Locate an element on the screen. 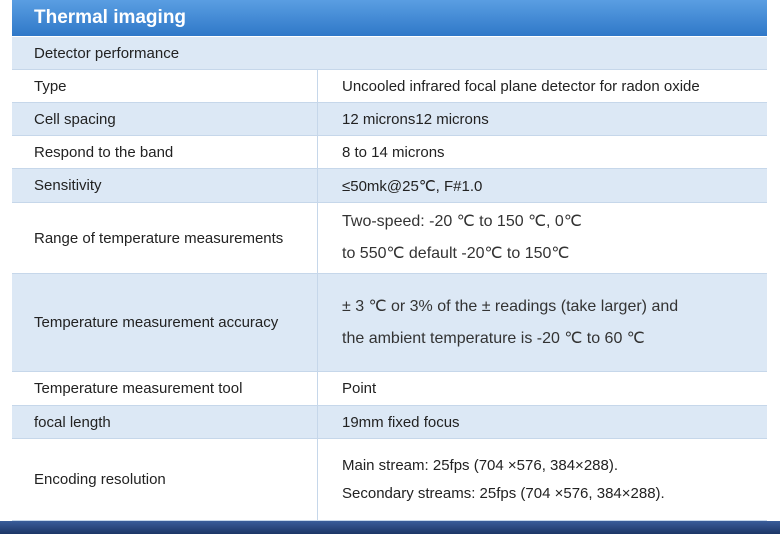 This screenshot has width=780, height=534. footer-bar is located at coordinates (390, 527).